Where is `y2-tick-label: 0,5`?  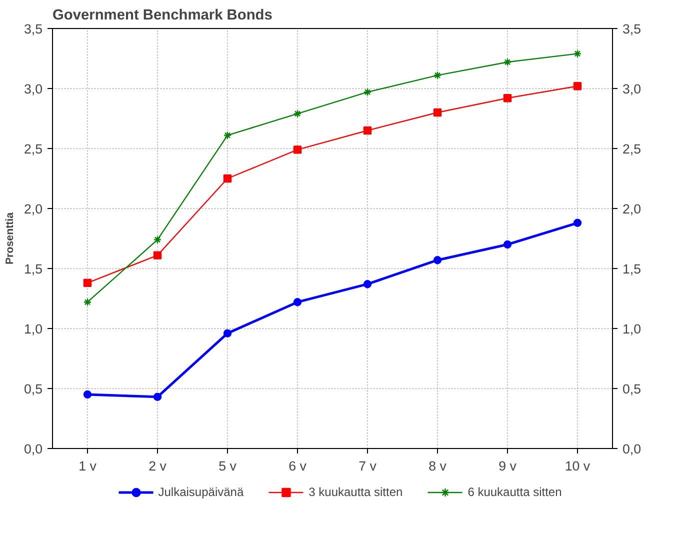 y2-tick-label: 0,5 is located at coordinates (632, 389).